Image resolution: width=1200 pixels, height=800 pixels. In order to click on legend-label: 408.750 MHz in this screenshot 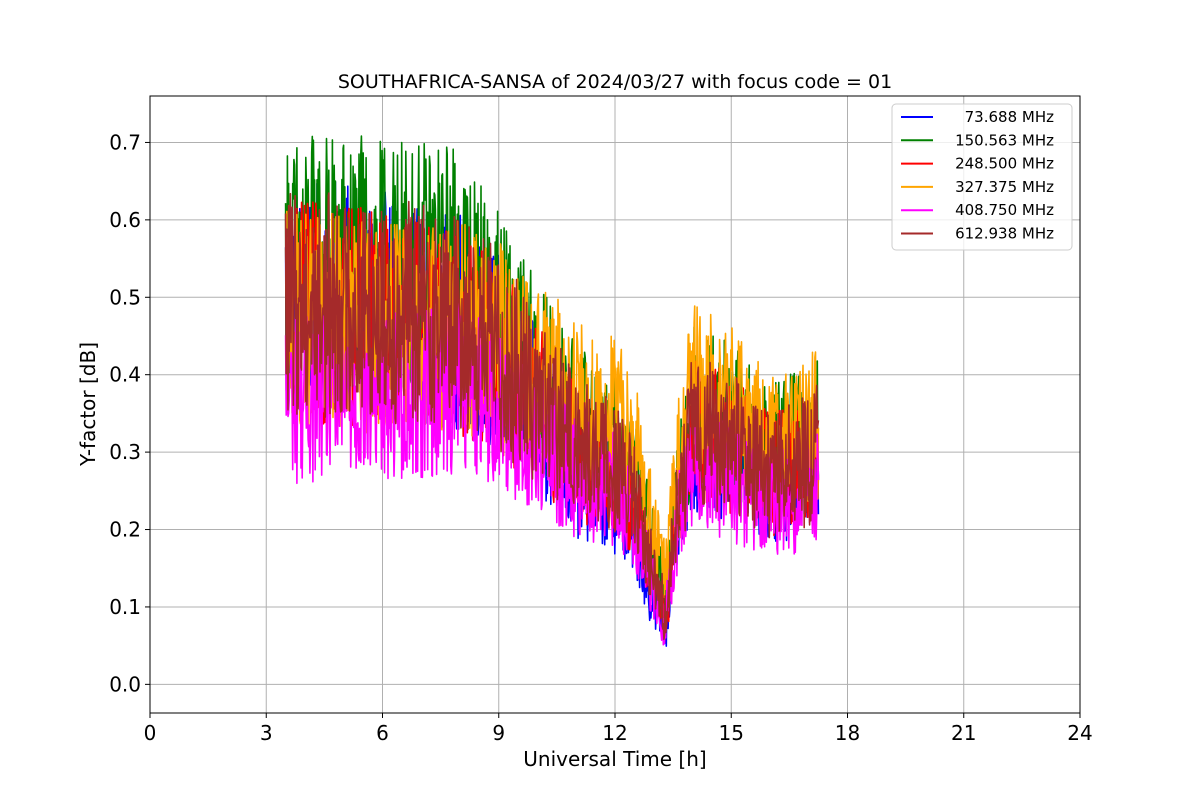, I will do `click(1004, 210)`.